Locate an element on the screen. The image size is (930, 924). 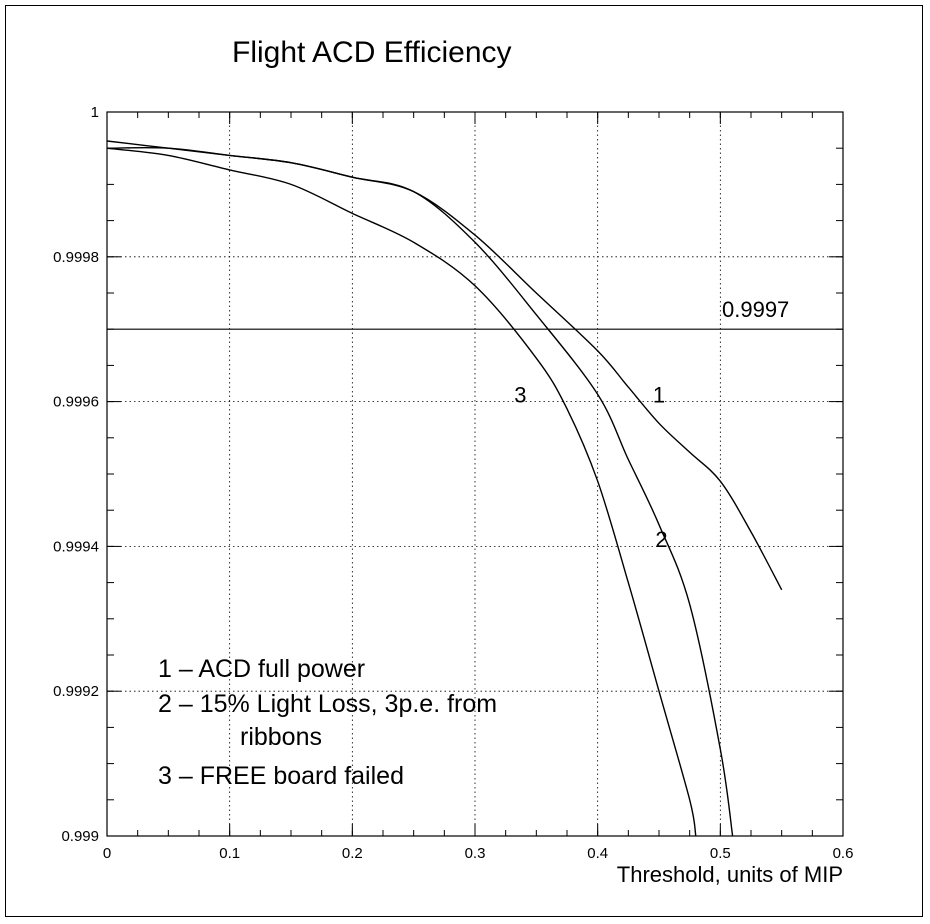
y-tick-label: 1 is located at coordinates (95, 112).